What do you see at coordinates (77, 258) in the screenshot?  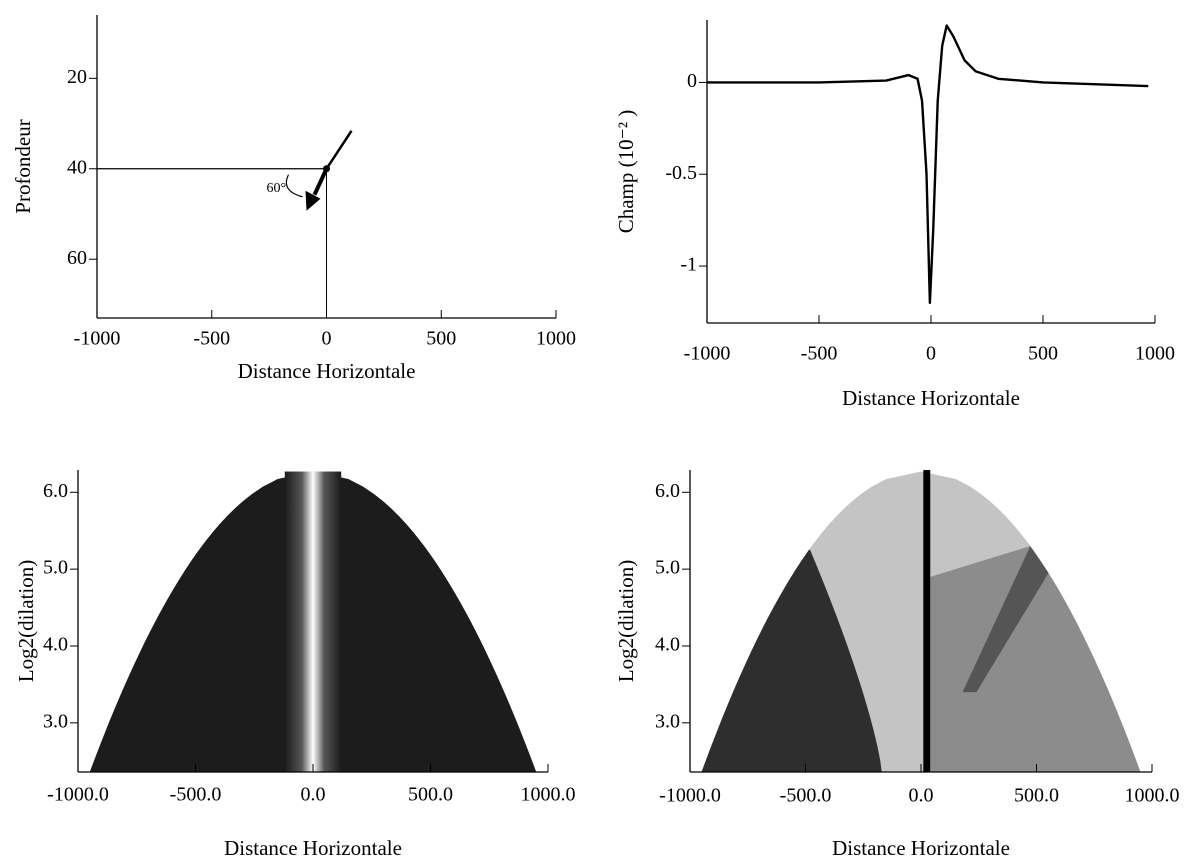 I see `y-tick-label: 60` at bounding box center [77, 258].